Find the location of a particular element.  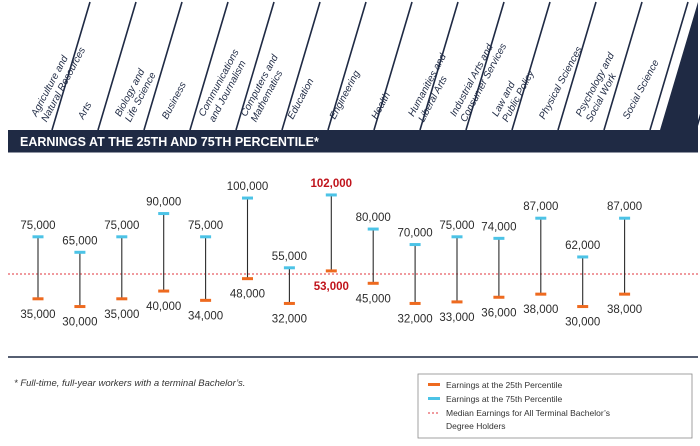

category-label-line: Arts is located at coordinates (85, 111).